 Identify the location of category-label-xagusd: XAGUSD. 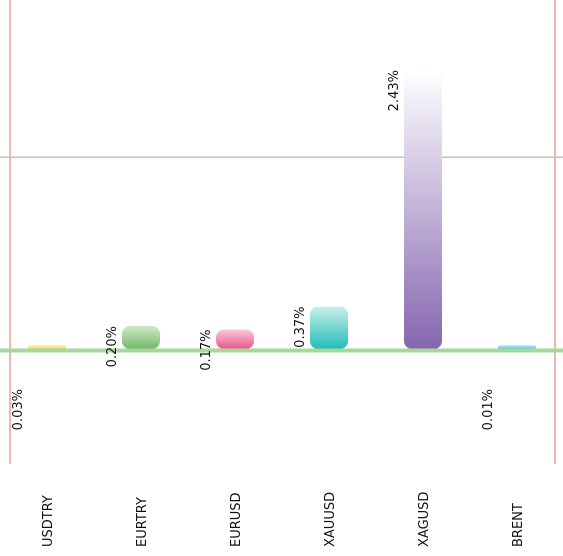
(424, 519).